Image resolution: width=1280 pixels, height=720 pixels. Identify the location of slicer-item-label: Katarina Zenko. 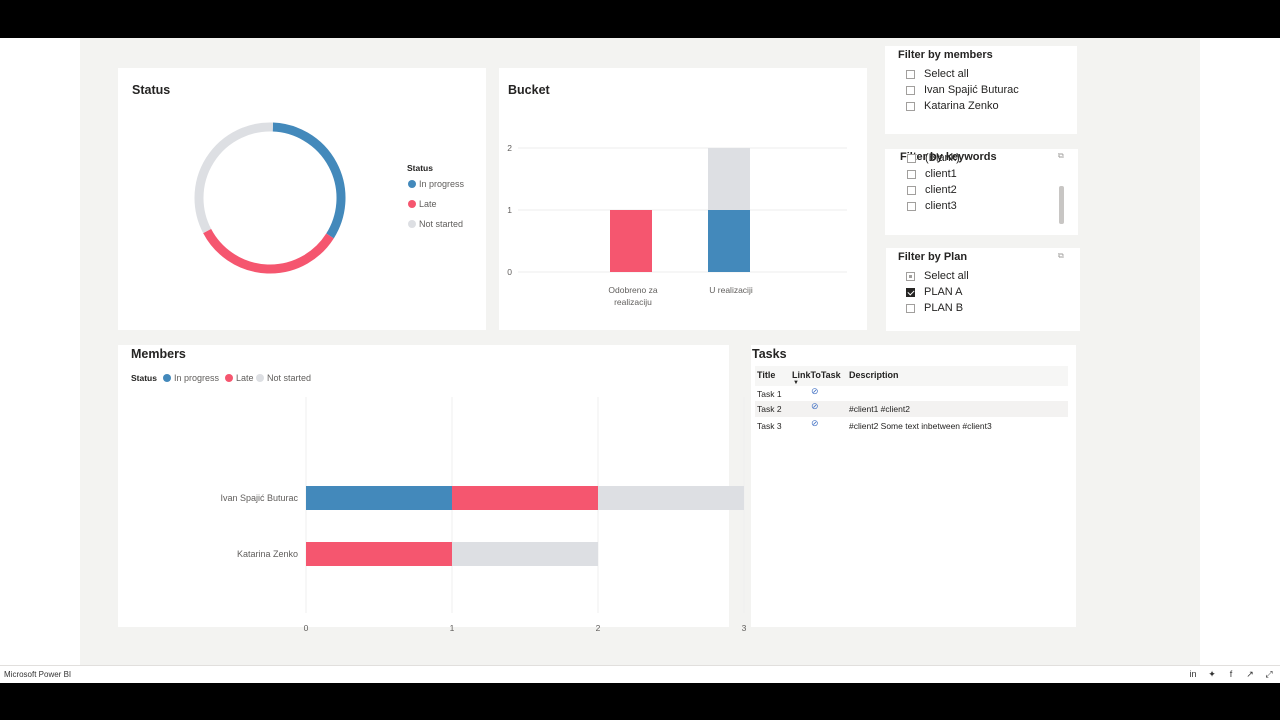
(961, 106).